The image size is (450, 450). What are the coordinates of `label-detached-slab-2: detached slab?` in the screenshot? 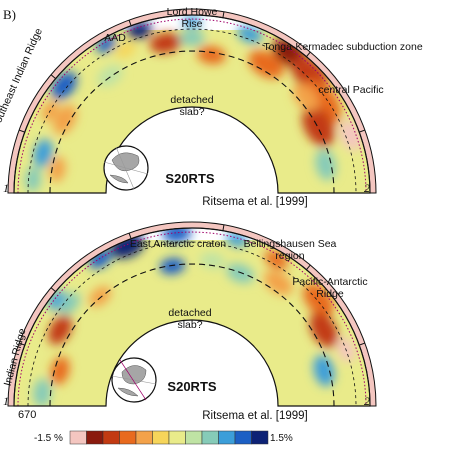 It's located at (189, 319).